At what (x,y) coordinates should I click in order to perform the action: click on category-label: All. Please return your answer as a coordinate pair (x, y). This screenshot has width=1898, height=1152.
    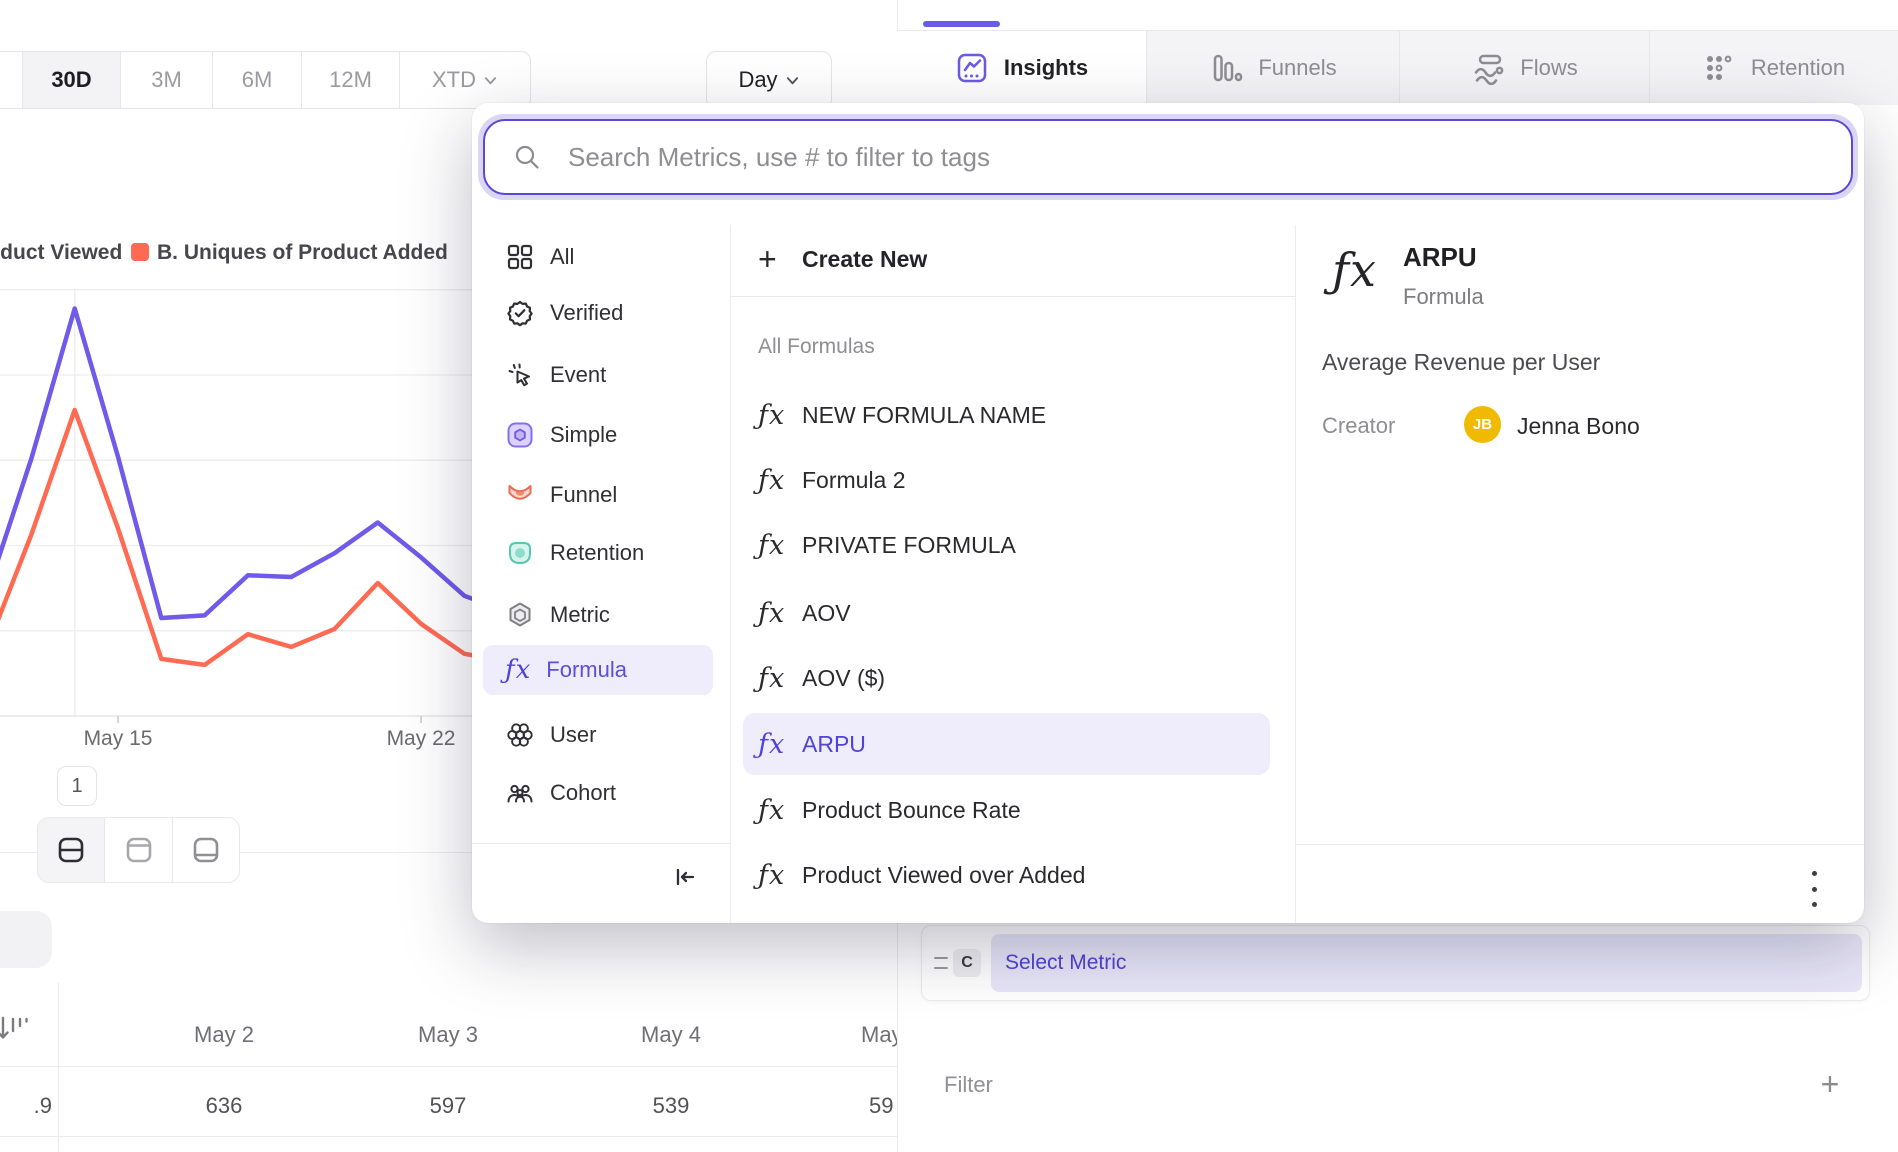
    Looking at the image, I should click on (562, 256).